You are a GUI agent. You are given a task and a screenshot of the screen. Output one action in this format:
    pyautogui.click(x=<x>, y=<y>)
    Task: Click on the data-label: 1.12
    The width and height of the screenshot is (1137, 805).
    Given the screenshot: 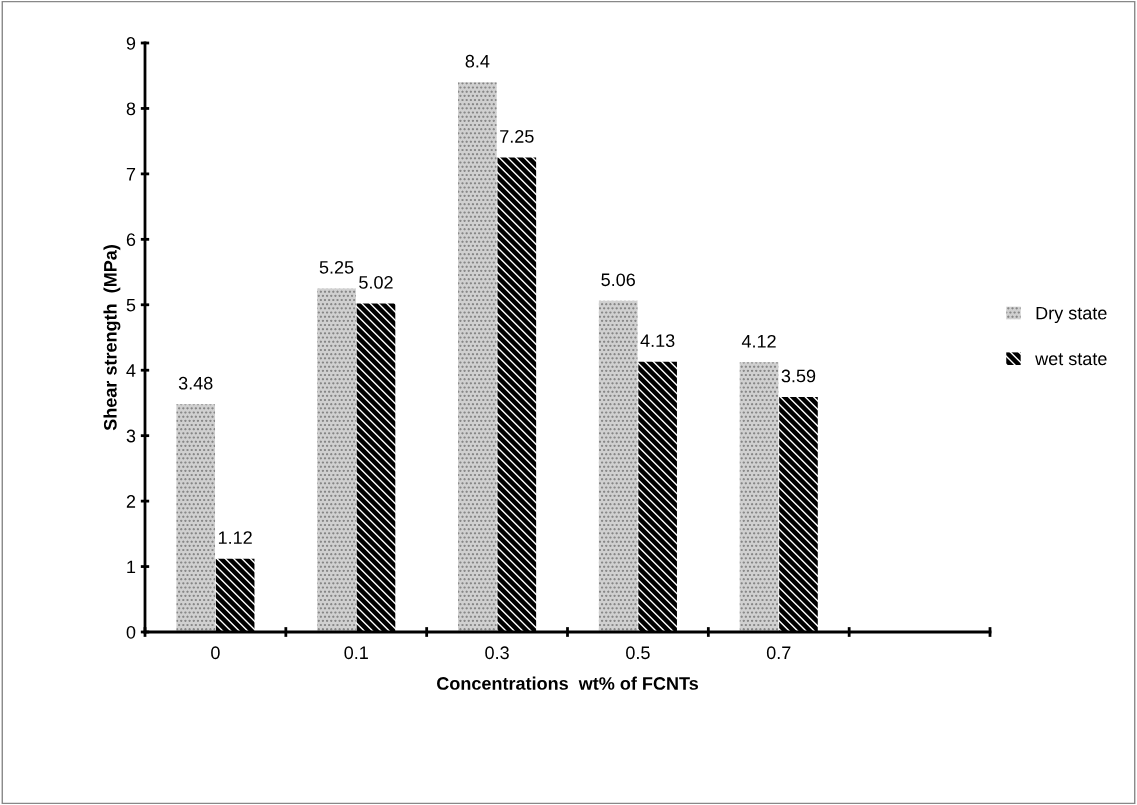 What is the action you would take?
    pyautogui.click(x=235, y=537)
    